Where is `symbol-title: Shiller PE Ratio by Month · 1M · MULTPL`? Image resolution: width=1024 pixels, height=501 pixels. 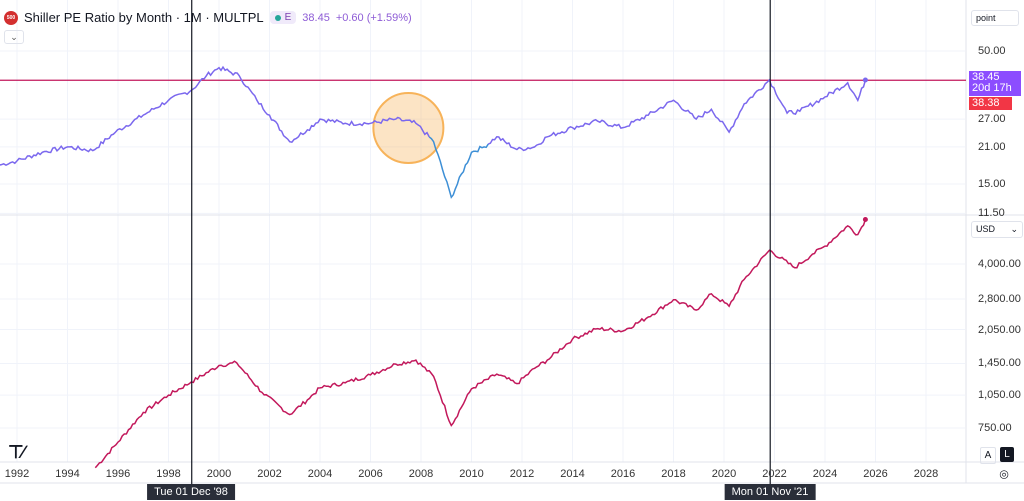
symbol-title: Shiller PE Ratio by Month · 1M · MULTPL is located at coordinates (144, 17).